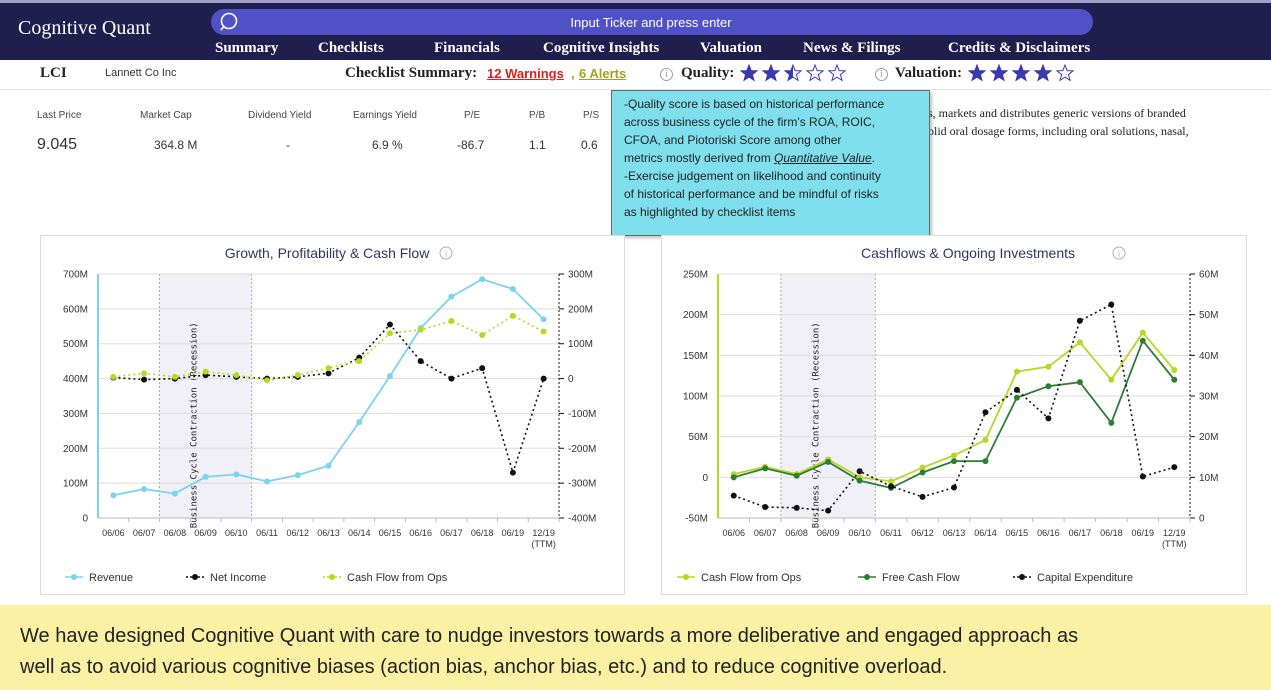 This screenshot has width=1271, height=690. Describe the element at coordinates (1080, 533) in the screenshot. I see `x-axis-tick: 06/17` at that location.